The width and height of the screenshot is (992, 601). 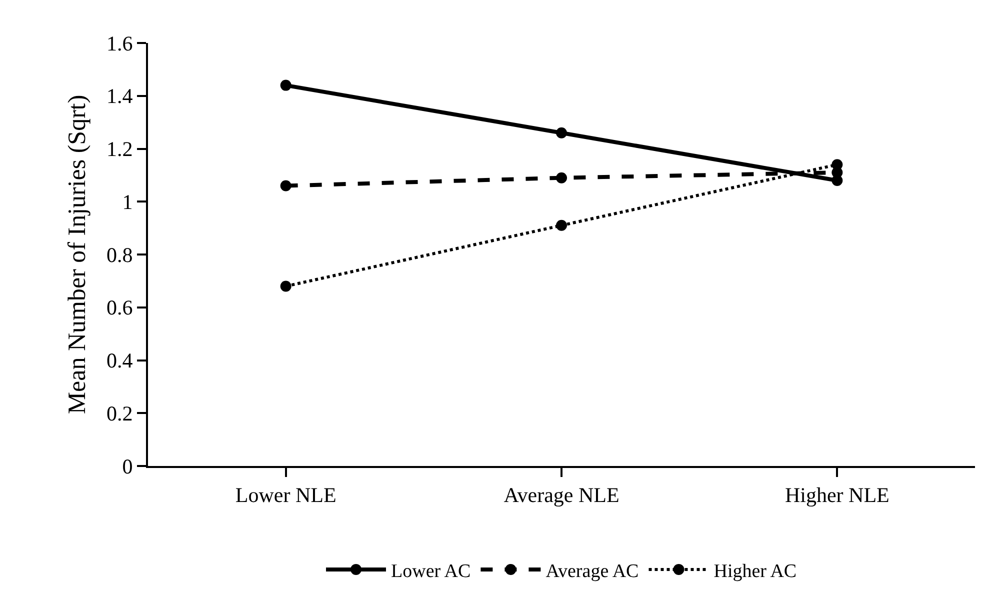 What do you see at coordinates (837, 495) in the screenshot?
I see `x-tick-label: Higher NLE` at bounding box center [837, 495].